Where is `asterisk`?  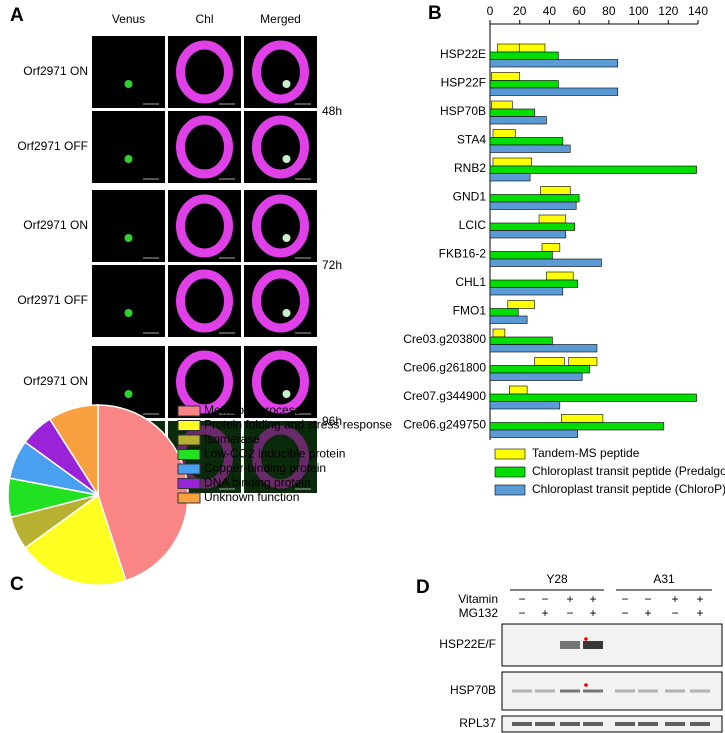
asterisk is located at coordinates (586, 639).